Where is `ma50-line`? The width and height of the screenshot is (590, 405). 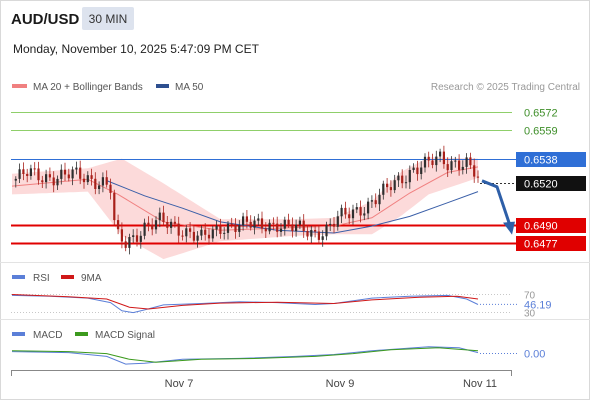 ma50-line is located at coordinates (292, 207).